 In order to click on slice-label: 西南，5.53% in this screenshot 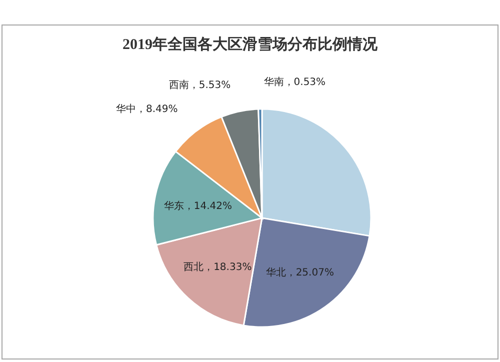, I will do `click(199, 84)`.